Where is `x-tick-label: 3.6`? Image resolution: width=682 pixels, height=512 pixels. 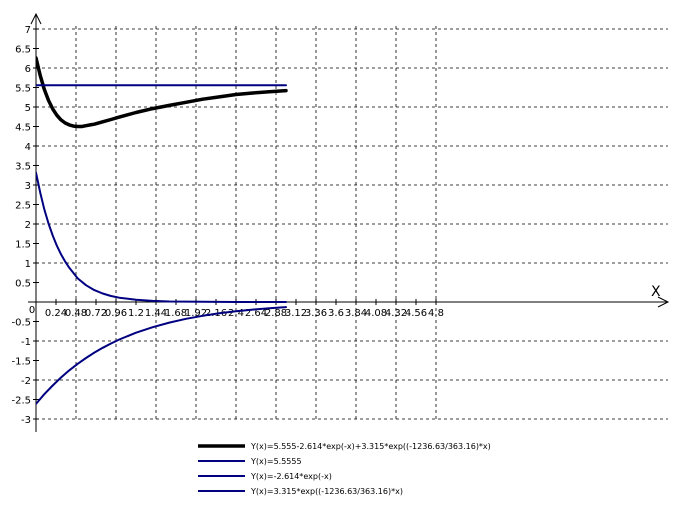 x-tick-label: 3.6 is located at coordinates (336, 313).